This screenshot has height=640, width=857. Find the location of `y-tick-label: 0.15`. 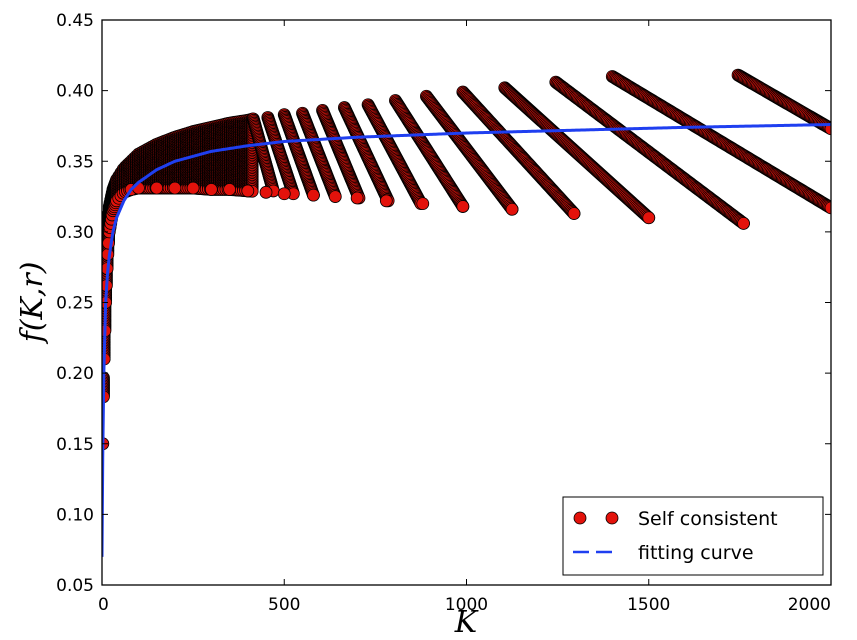

y-tick-label: 0.15 is located at coordinates (75, 445).